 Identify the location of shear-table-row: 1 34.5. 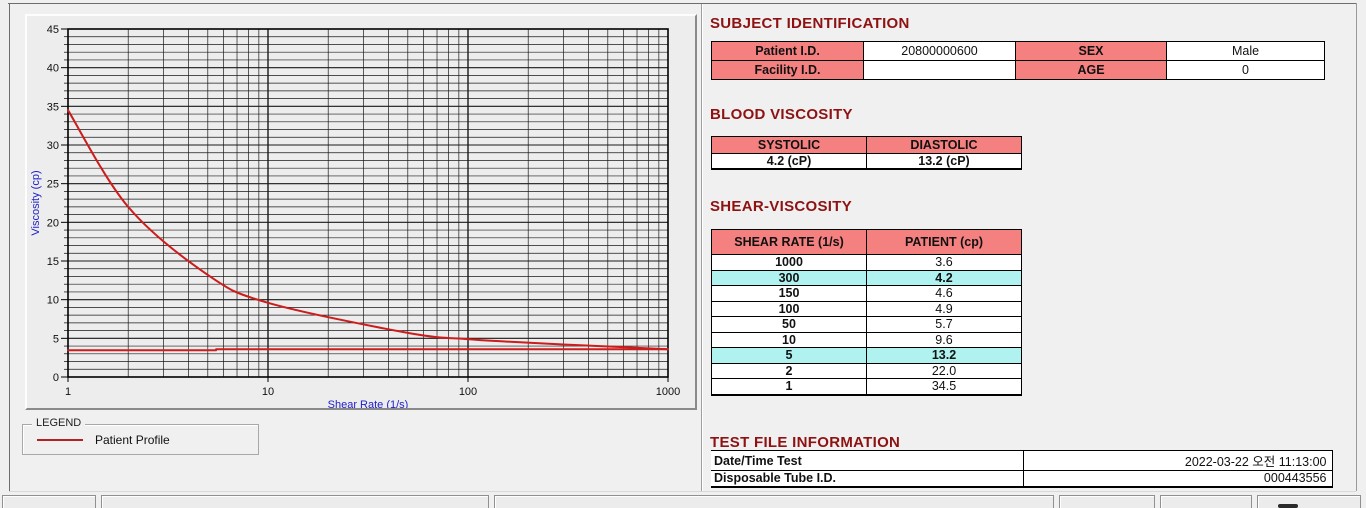
(866, 386).